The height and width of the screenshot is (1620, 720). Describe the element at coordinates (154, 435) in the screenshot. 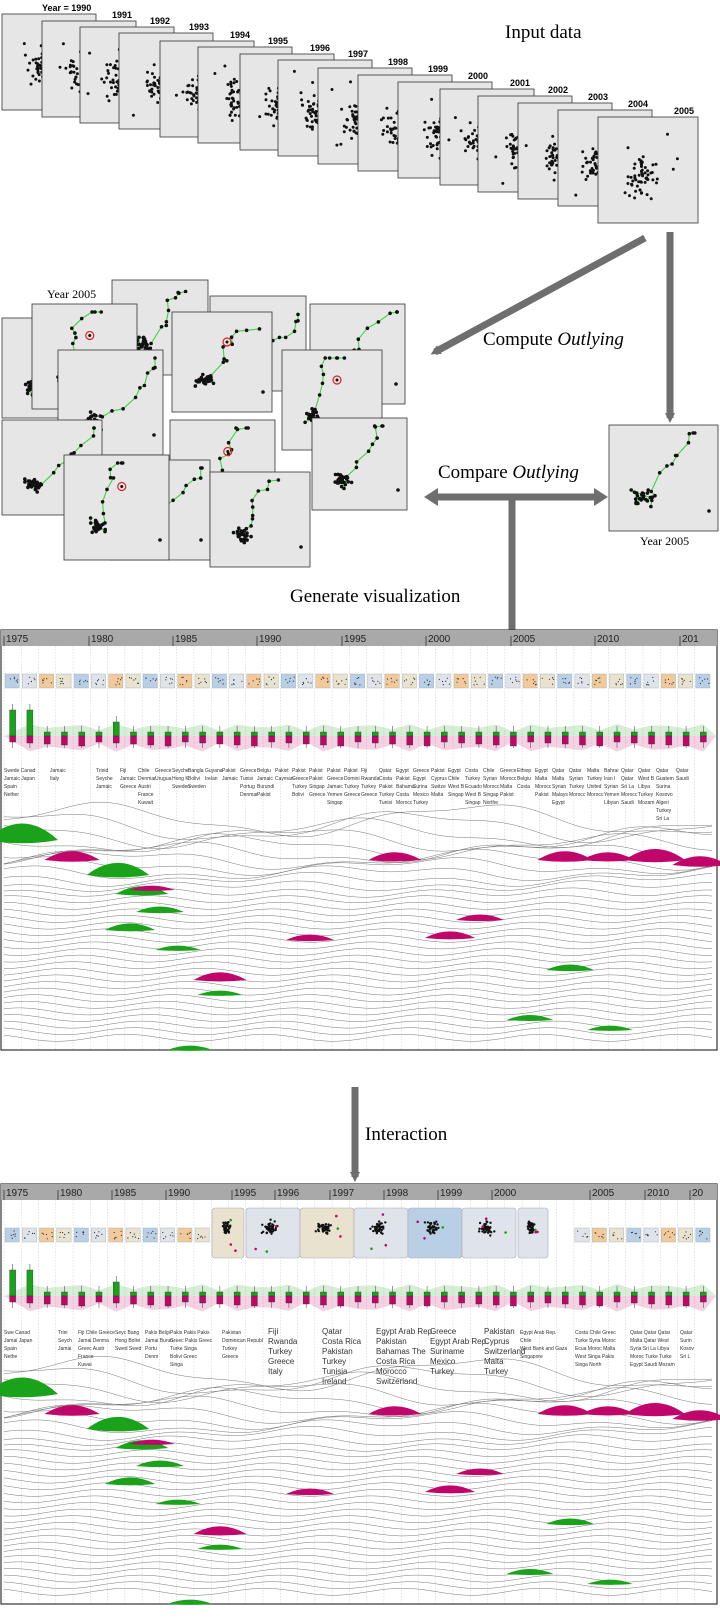

I see `outlier-point` at that location.